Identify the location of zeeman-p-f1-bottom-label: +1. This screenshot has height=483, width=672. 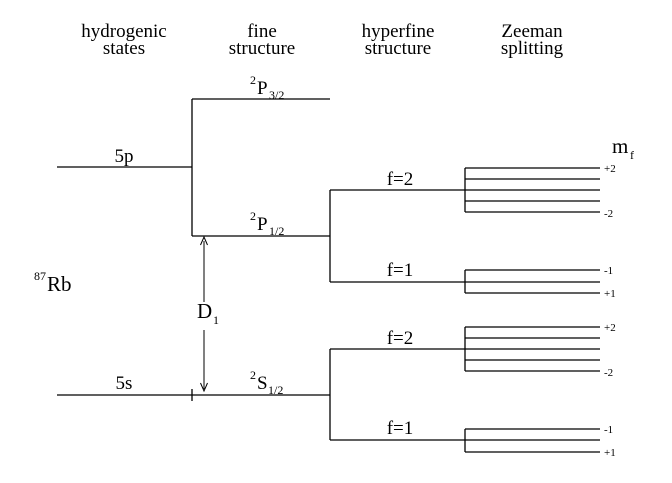
(610, 294).